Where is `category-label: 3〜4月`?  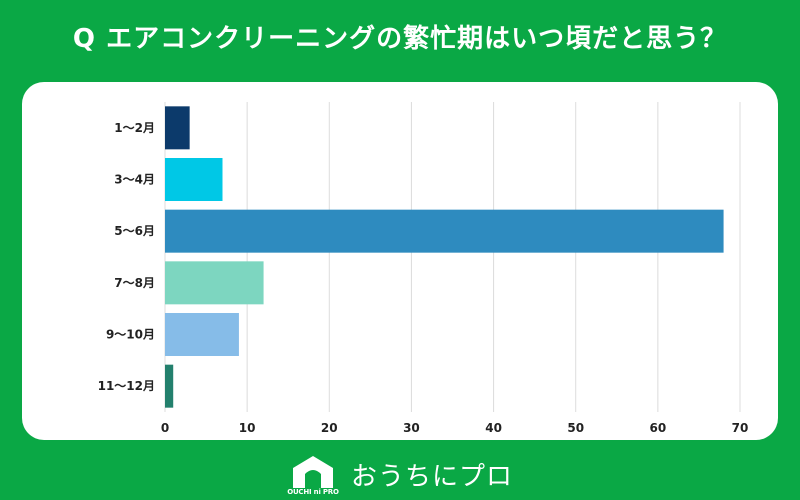 category-label: 3〜4月 is located at coordinates (134, 180).